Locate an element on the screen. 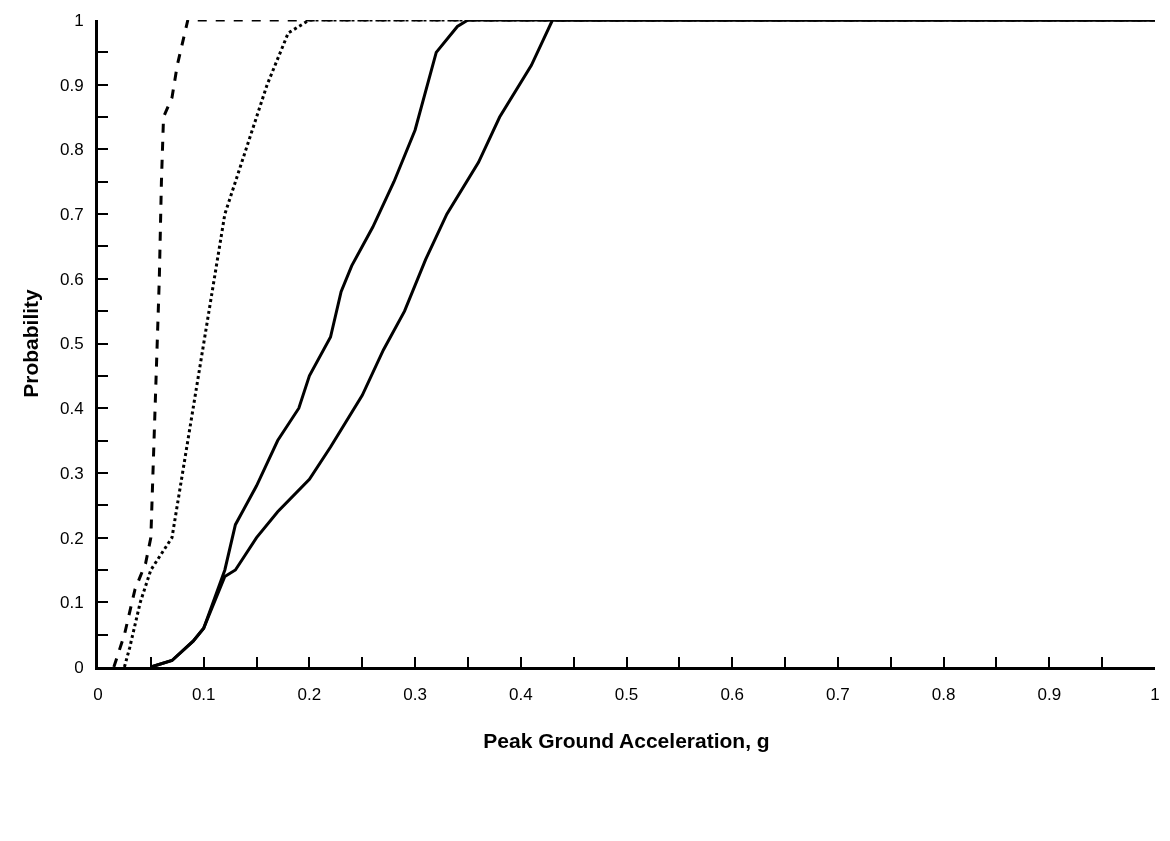 This screenshot has width=1170, height=841. x-tick-label: 0.9 is located at coordinates (1049, 695).